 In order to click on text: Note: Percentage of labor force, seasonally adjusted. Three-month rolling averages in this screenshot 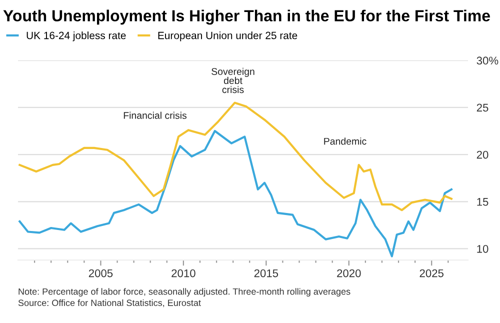, I will do `click(184, 292)`.